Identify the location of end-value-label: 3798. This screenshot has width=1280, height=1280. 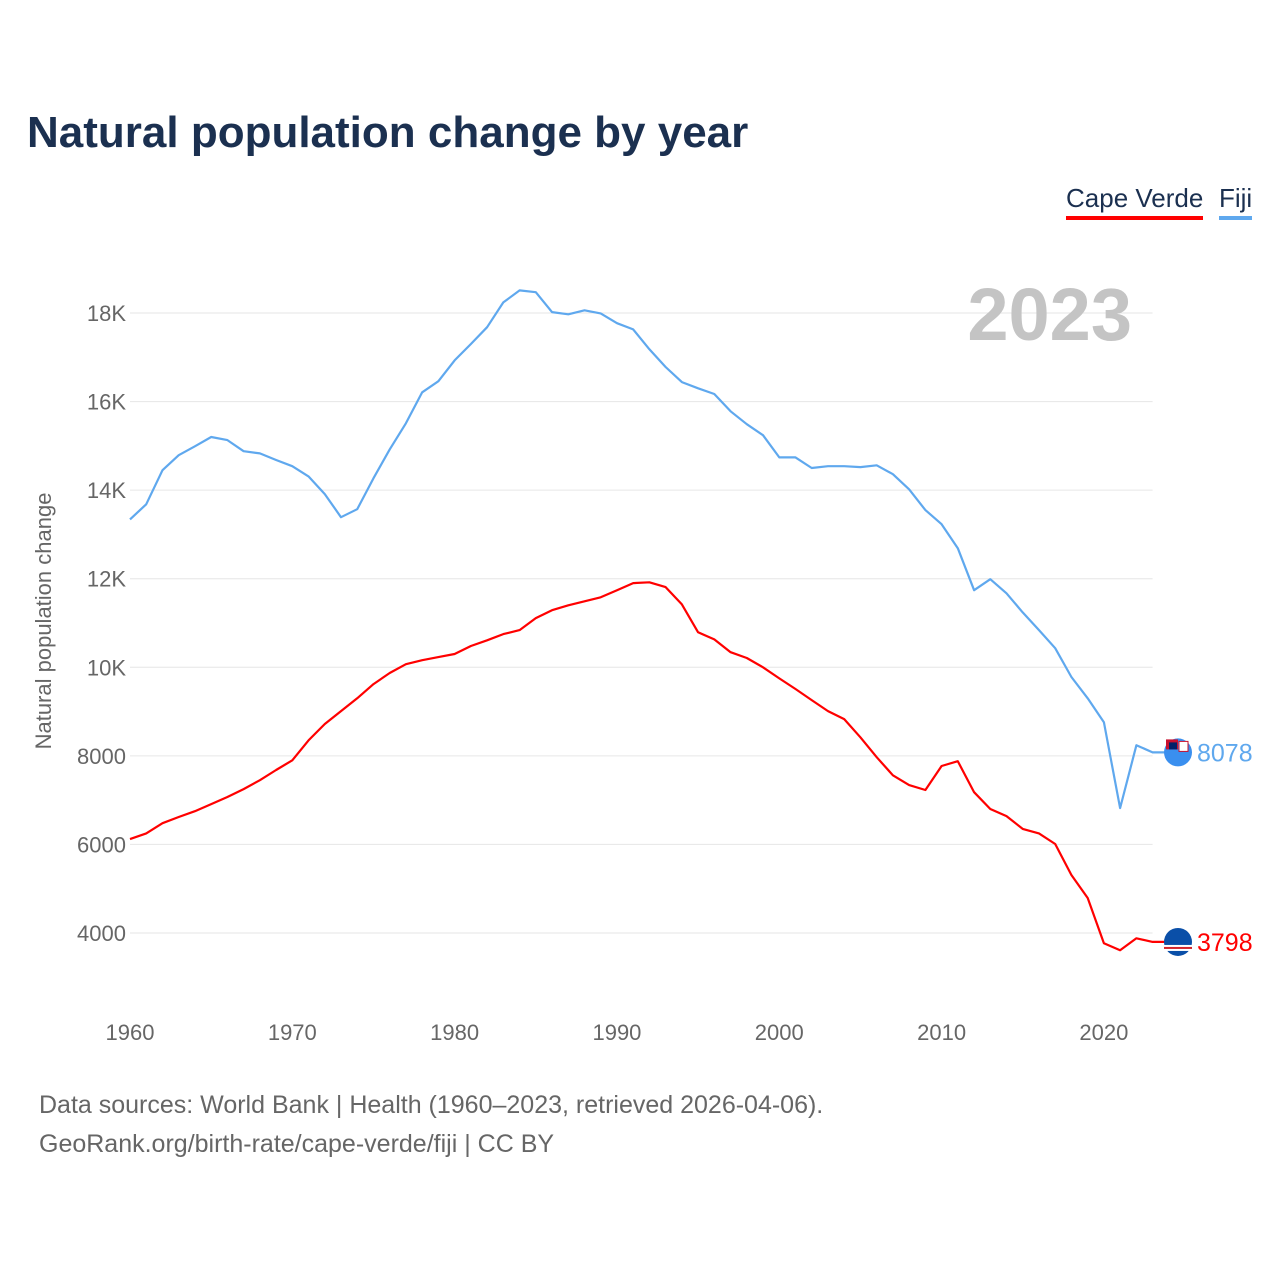
(1225, 943).